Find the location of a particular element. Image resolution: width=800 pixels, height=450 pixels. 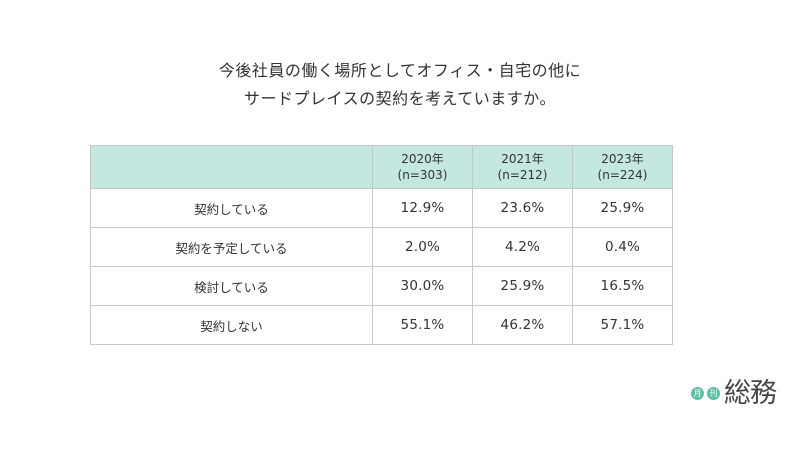

table-row: 検討している 30.0% 25.9% 16.5% is located at coordinates (381, 286).